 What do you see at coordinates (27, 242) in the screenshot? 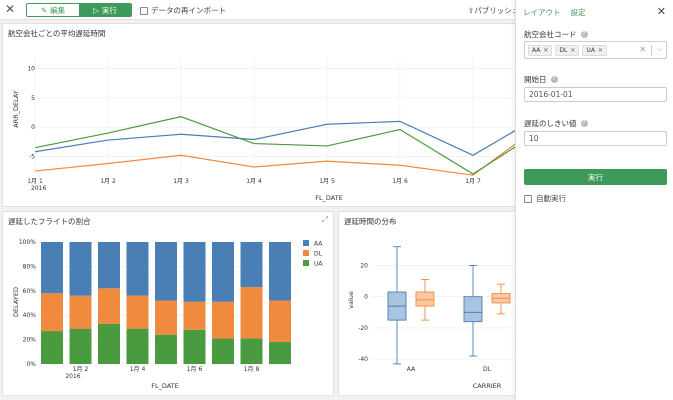
I see `bar-chart-ytick: 100%` at bounding box center [27, 242].